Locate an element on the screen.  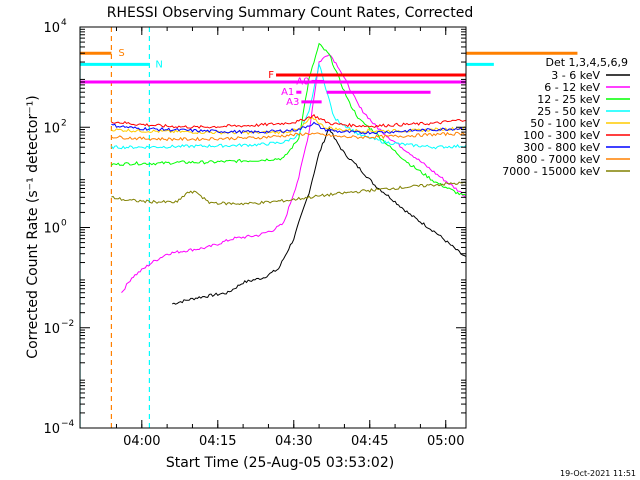
x-tick-label-3: 04:45 is located at coordinates (369, 441).